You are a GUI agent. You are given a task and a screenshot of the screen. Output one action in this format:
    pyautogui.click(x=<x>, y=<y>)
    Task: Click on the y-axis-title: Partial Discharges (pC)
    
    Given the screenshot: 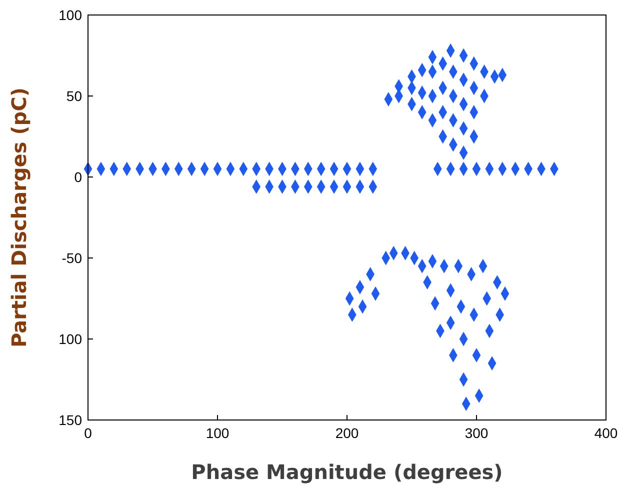 What is the action you would take?
    pyautogui.click(x=19, y=217)
    